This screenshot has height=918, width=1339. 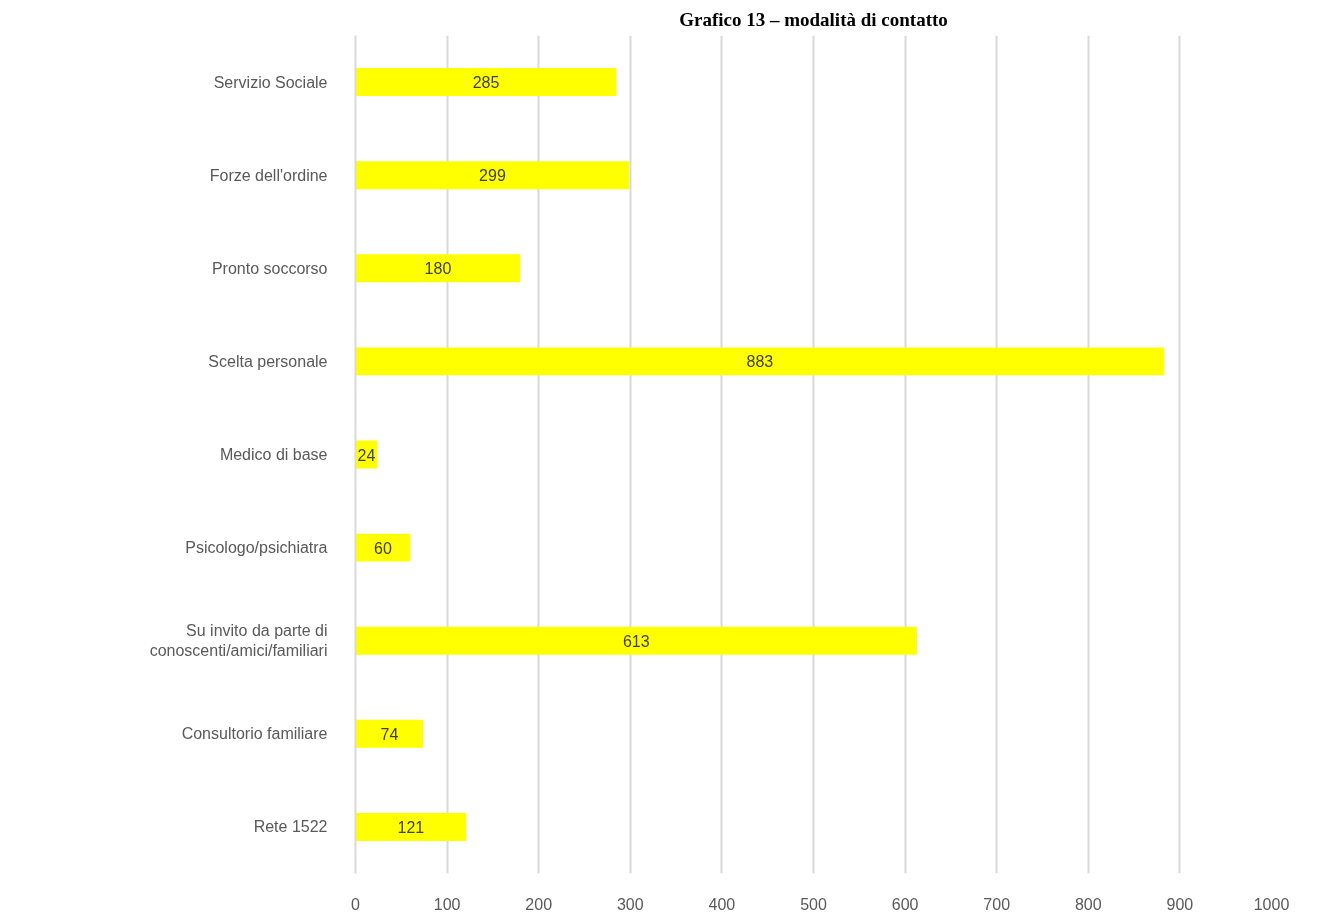 I want to click on x-tick-label: 300, so click(x=630, y=904).